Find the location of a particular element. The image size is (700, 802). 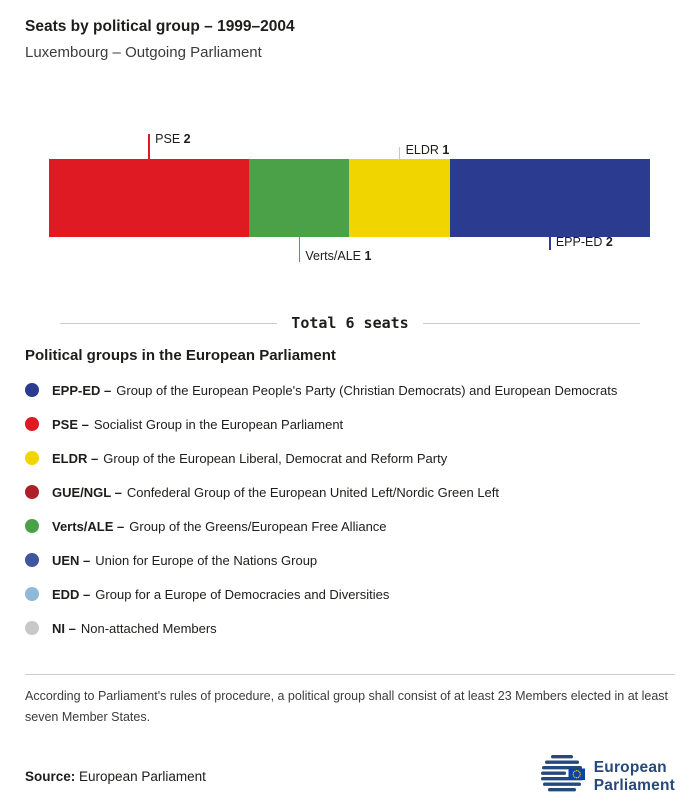

bar-segment-epp-ed is located at coordinates (549, 198).